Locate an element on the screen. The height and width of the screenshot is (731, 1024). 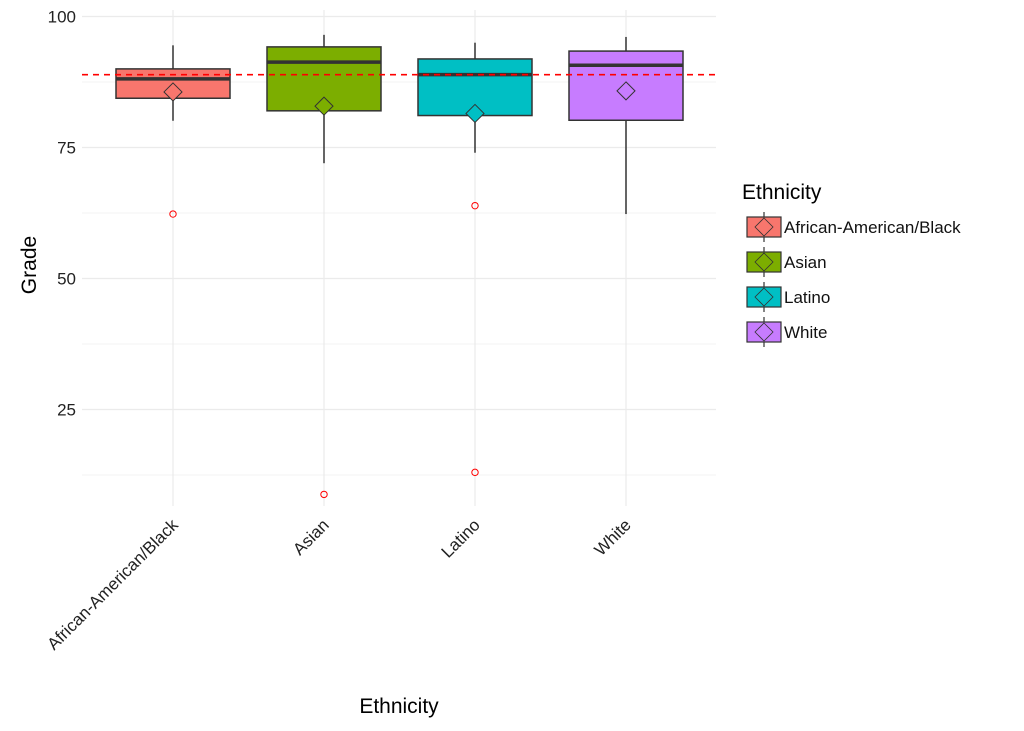
box-latino is located at coordinates (475, 259).